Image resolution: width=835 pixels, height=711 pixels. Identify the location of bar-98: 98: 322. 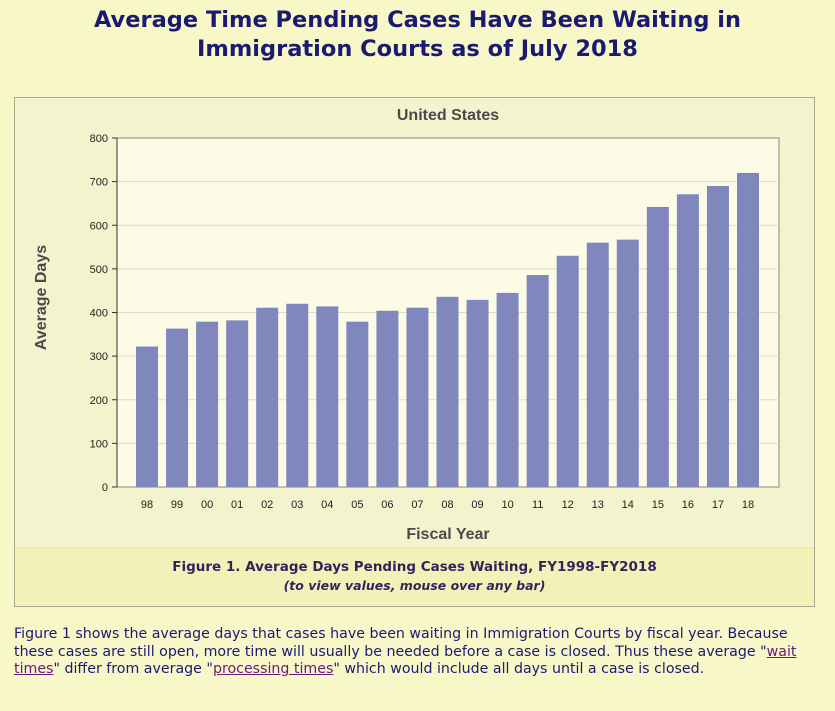
(147, 416).